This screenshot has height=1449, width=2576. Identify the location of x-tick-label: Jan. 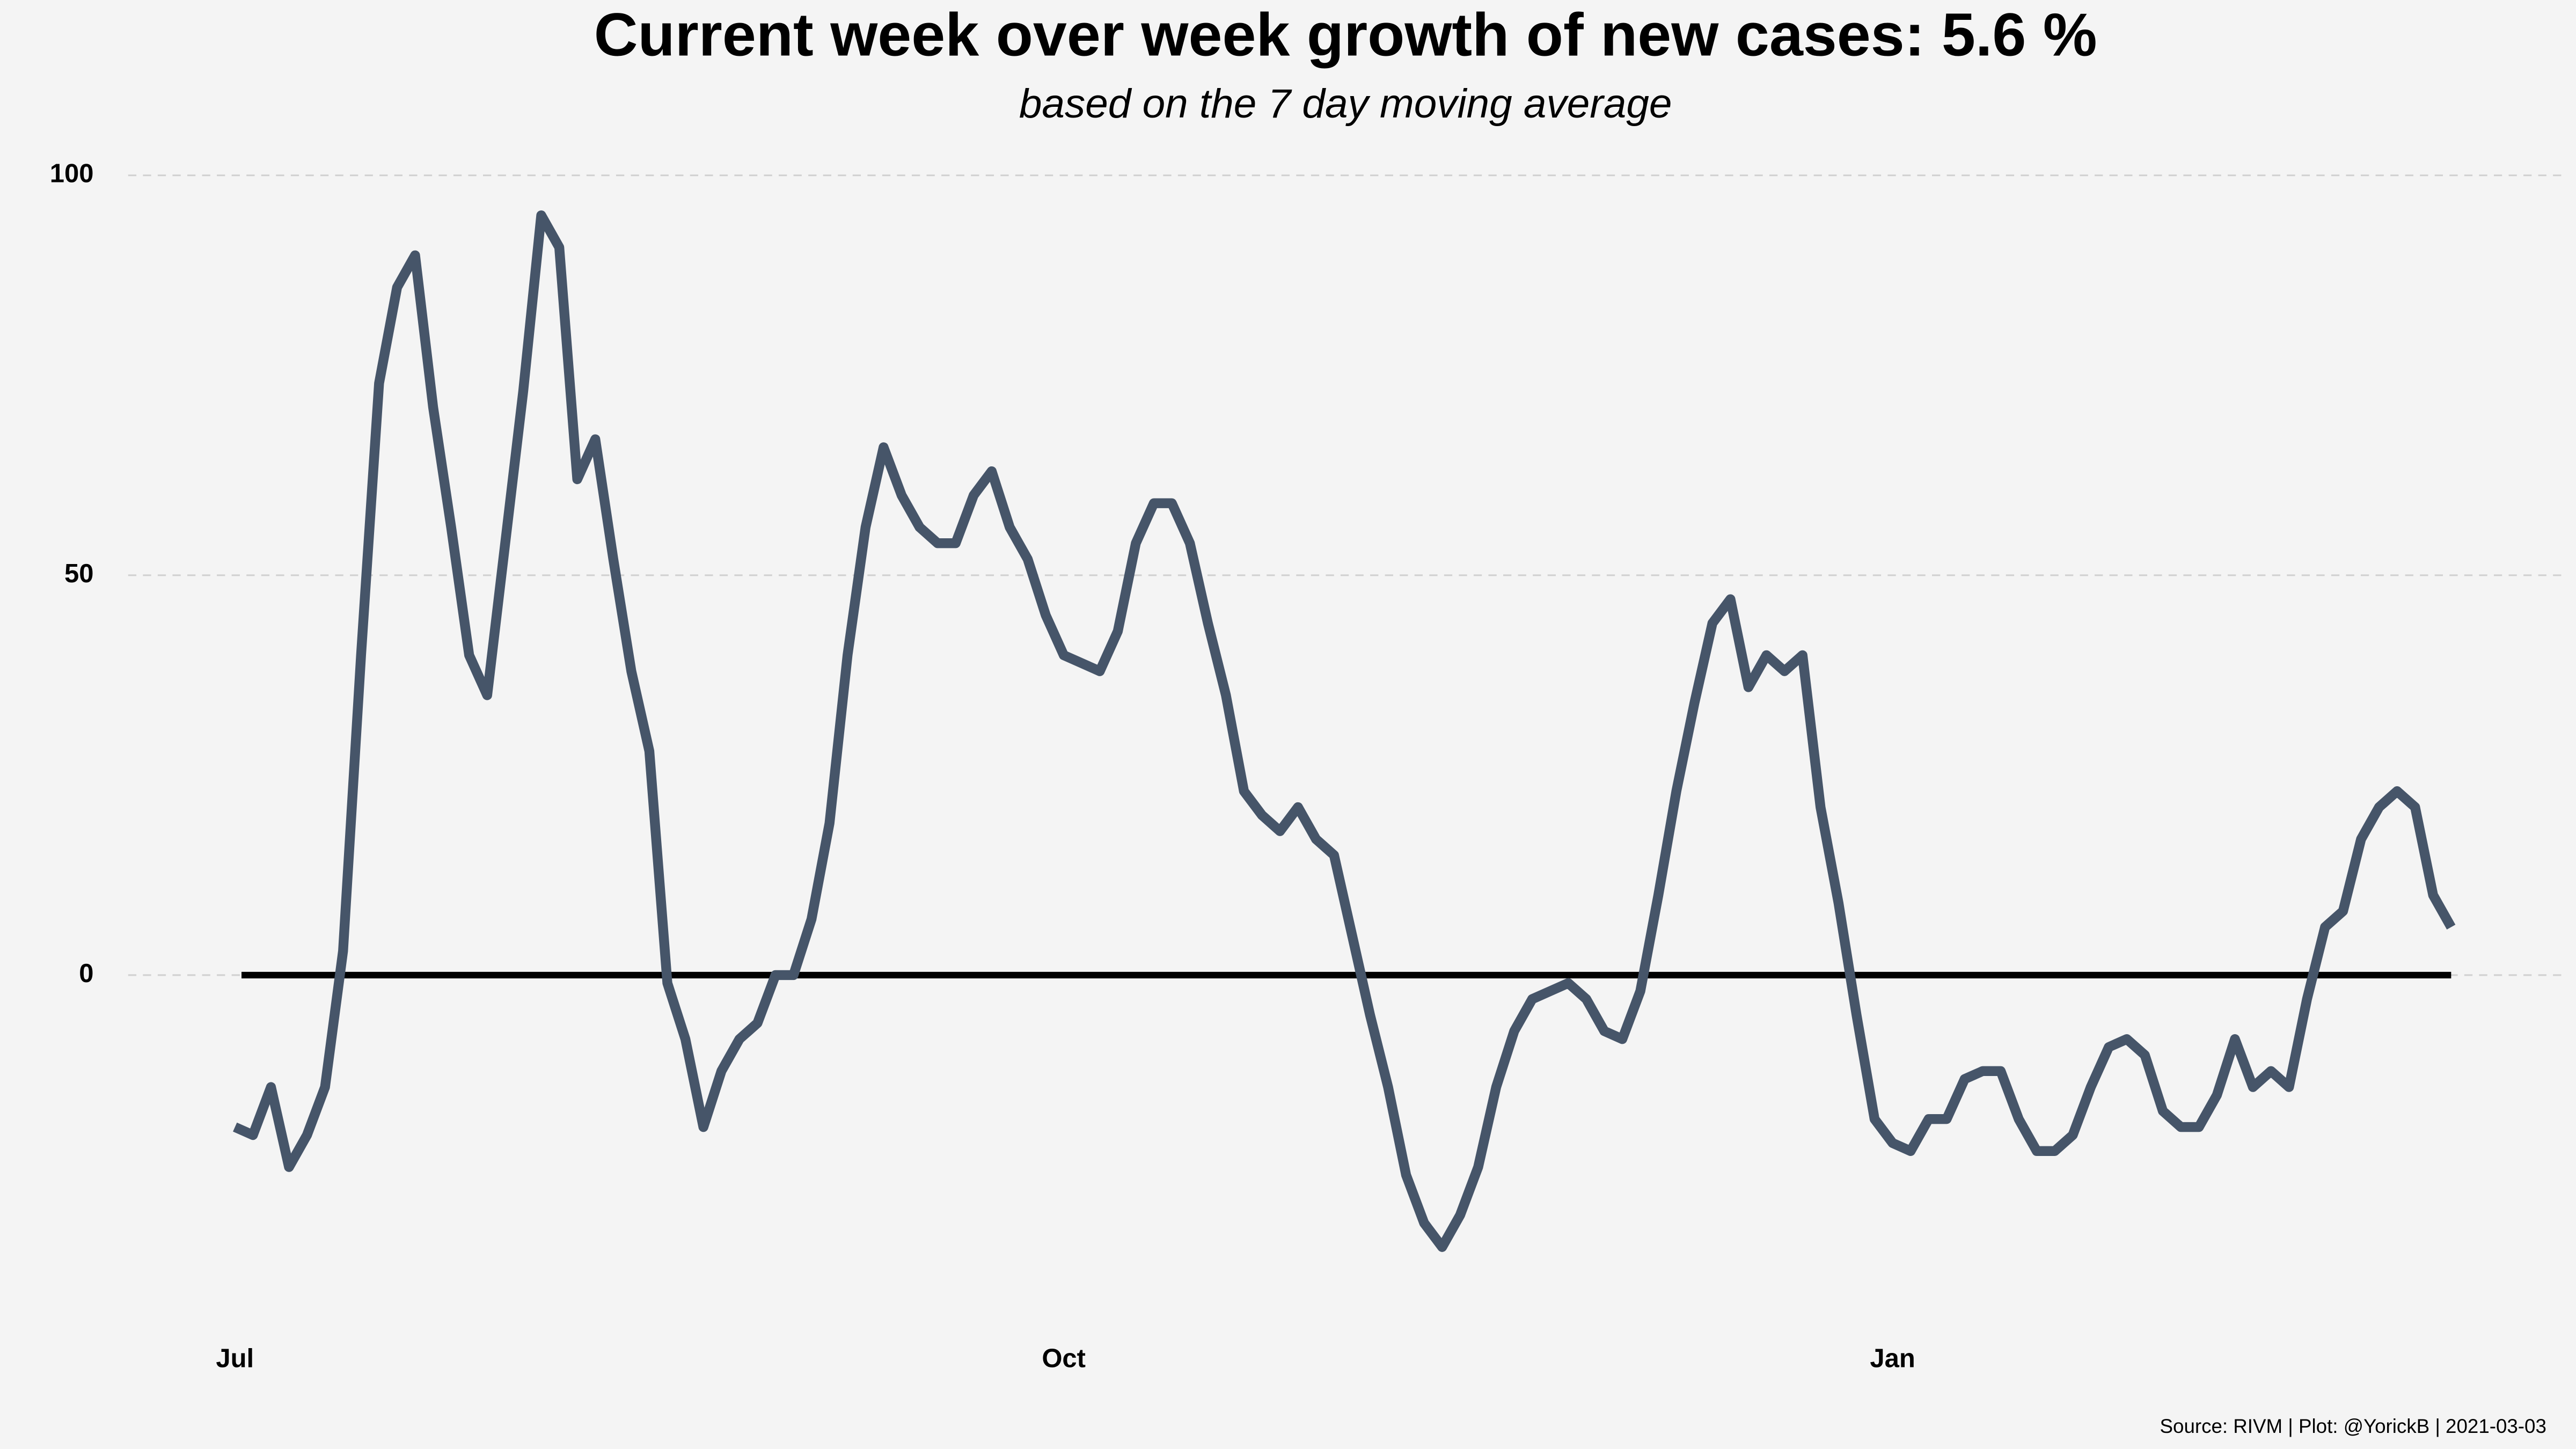
(1892, 1358).